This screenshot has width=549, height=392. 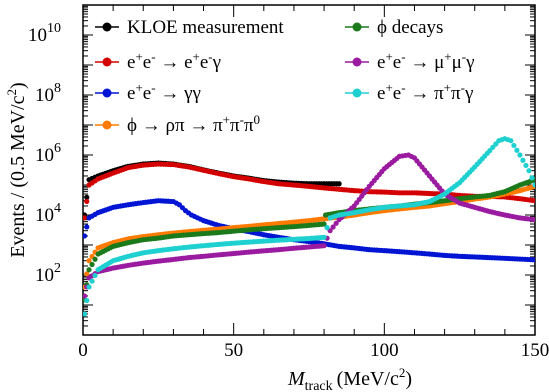 I want to click on x-tick-label: 100, so click(x=384, y=350).